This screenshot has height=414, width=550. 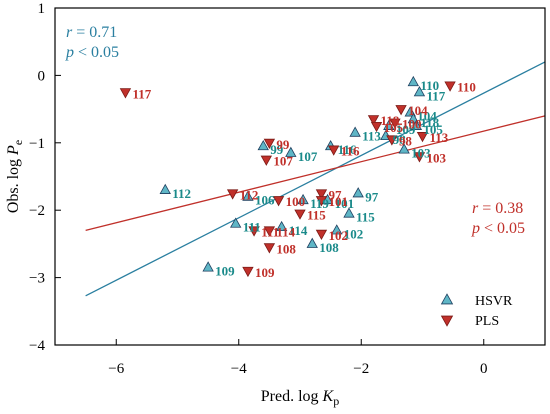 I want to click on pls-point-label: 116, so click(x=350, y=151).